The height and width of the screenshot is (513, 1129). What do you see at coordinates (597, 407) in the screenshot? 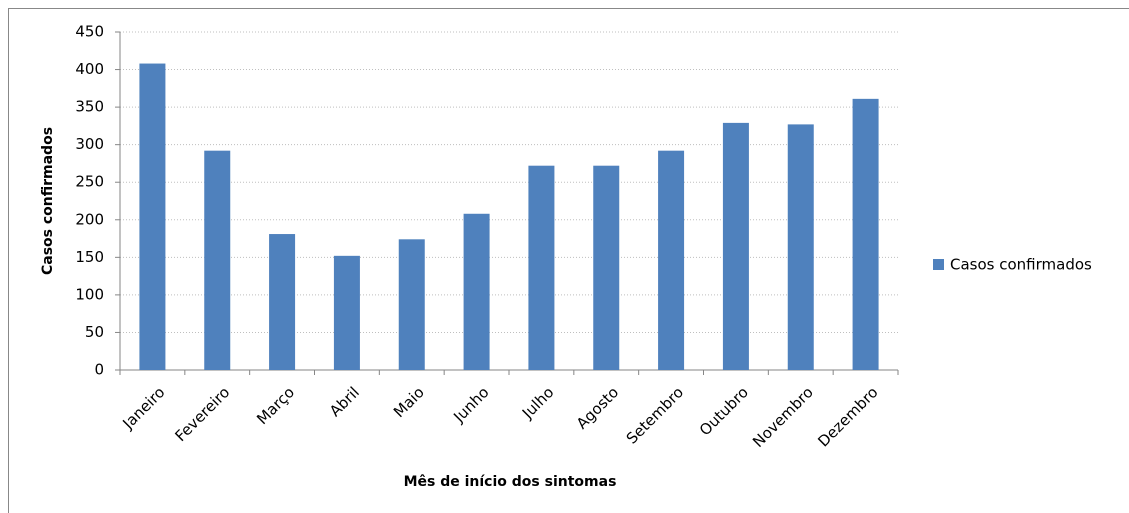
I see `x-tick-label: Agosto` at bounding box center [597, 407].